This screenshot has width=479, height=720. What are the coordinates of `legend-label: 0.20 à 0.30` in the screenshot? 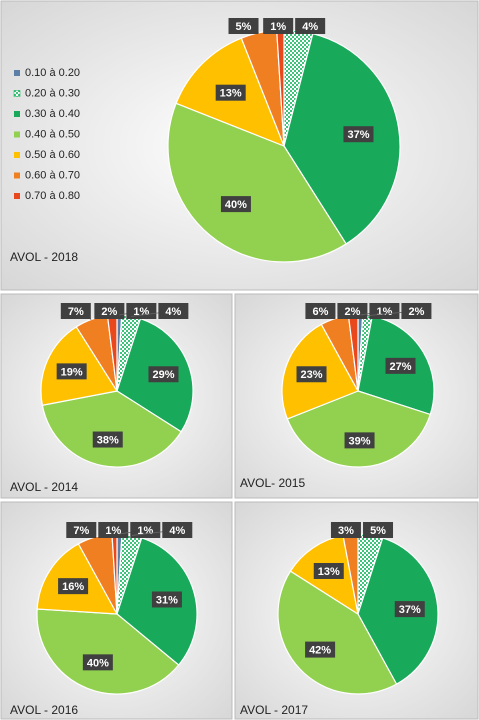 It's located at (52, 93).